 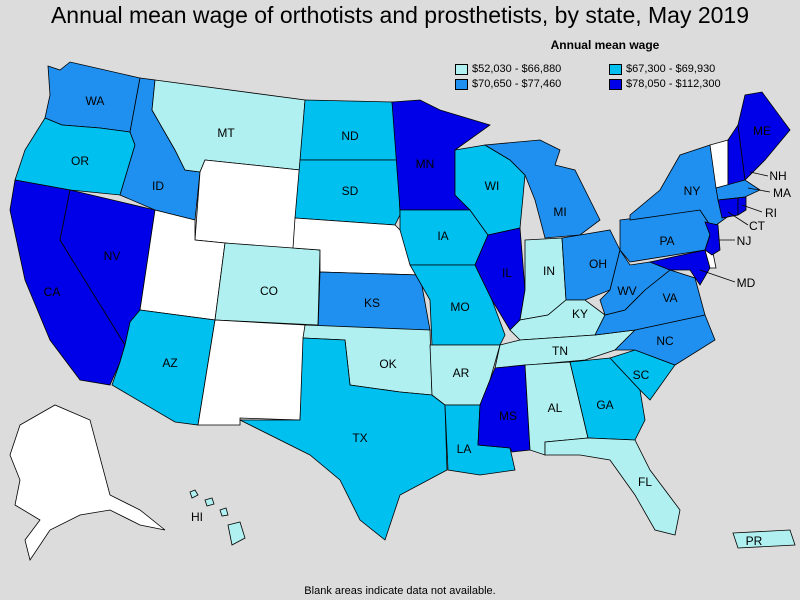 What do you see at coordinates (612, 486) in the screenshot?
I see `state-fl` at bounding box center [612, 486].